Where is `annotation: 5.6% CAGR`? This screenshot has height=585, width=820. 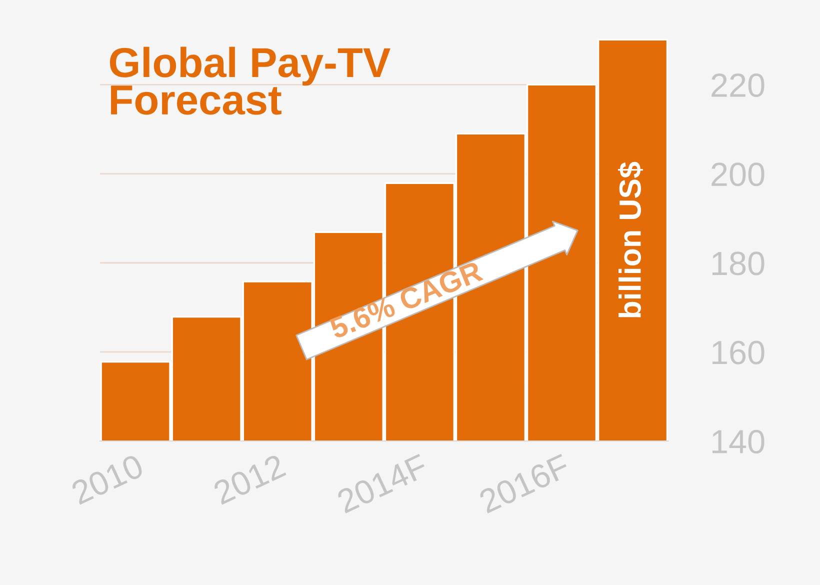
annotation: 5.6% CAGR is located at coordinates (406, 300).